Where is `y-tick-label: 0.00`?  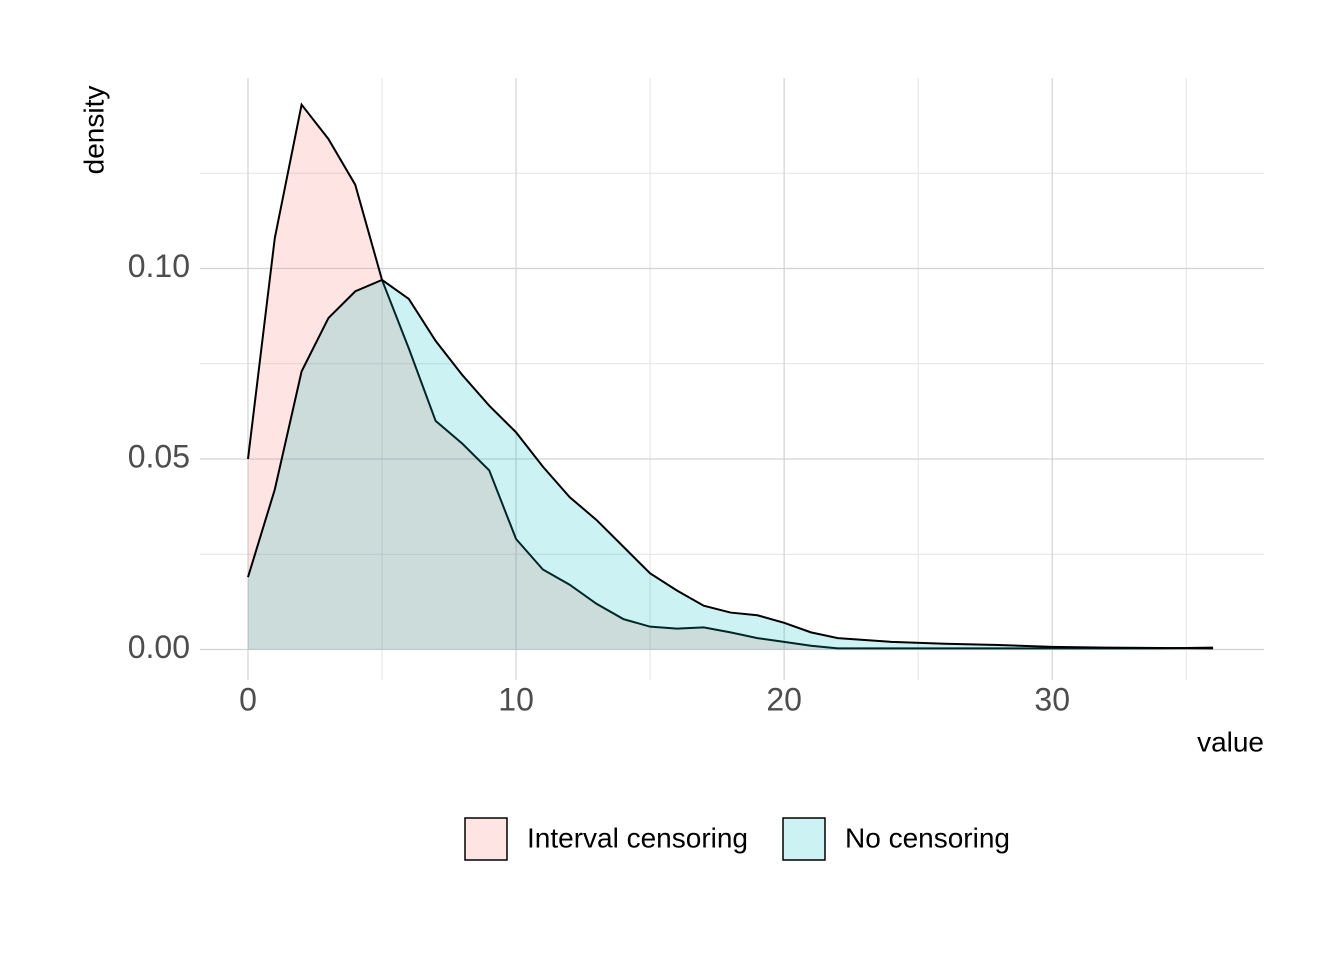
y-tick-label: 0.00 is located at coordinates (159, 647).